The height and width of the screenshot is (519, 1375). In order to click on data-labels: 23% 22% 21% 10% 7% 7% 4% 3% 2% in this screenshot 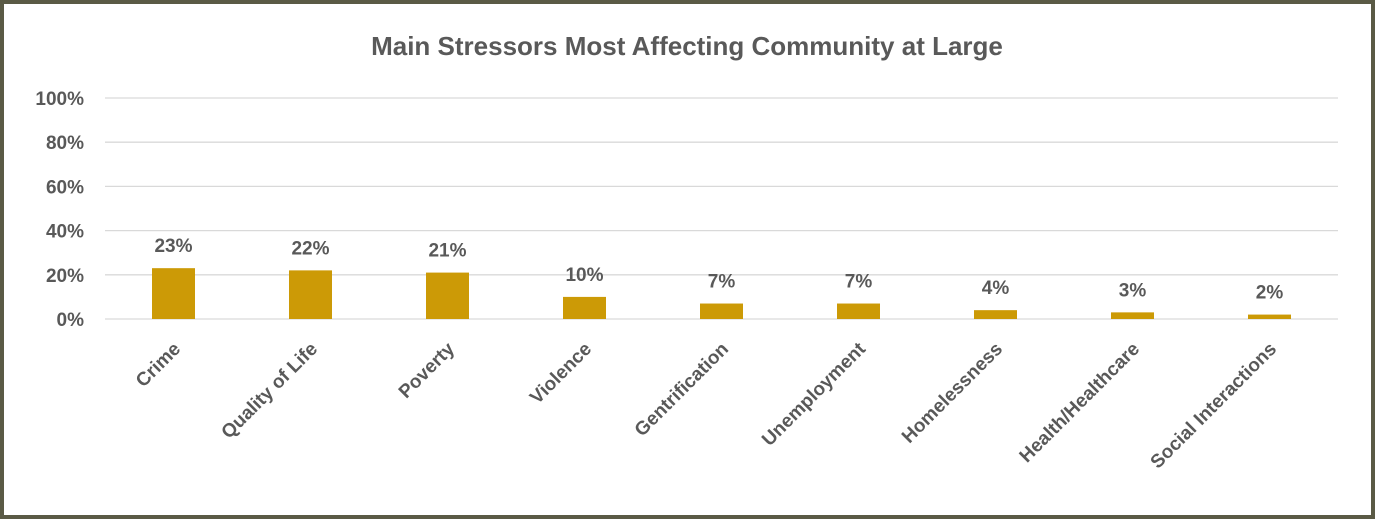, I will do `click(718, 269)`.